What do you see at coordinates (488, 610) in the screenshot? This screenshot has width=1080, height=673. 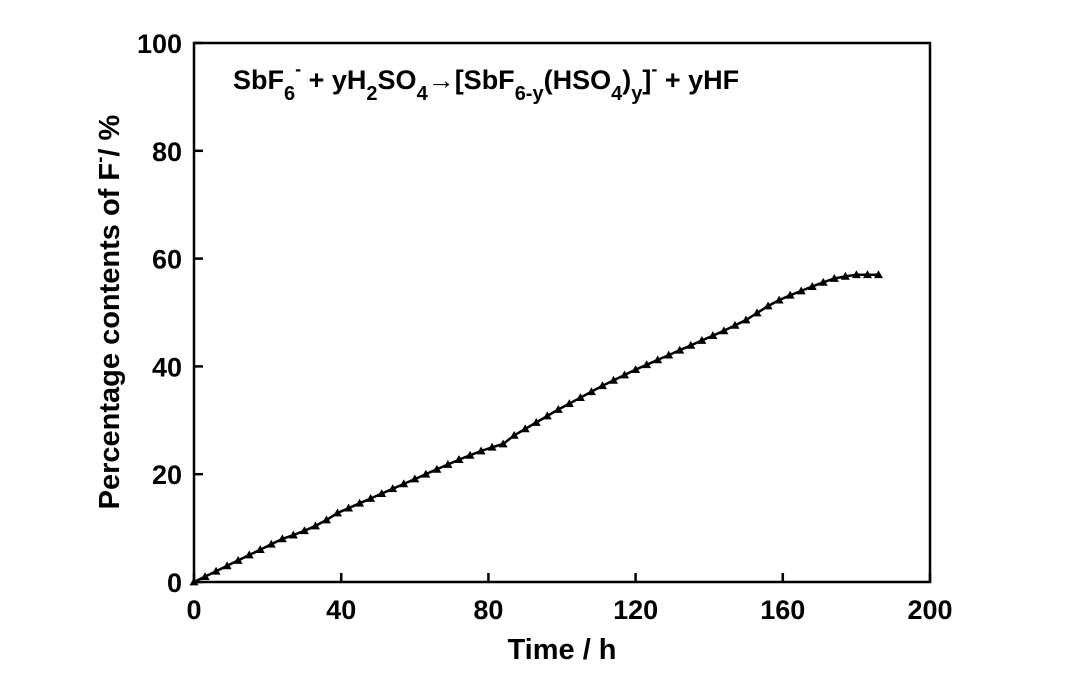 I see `x-tick-label: 80` at bounding box center [488, 610].